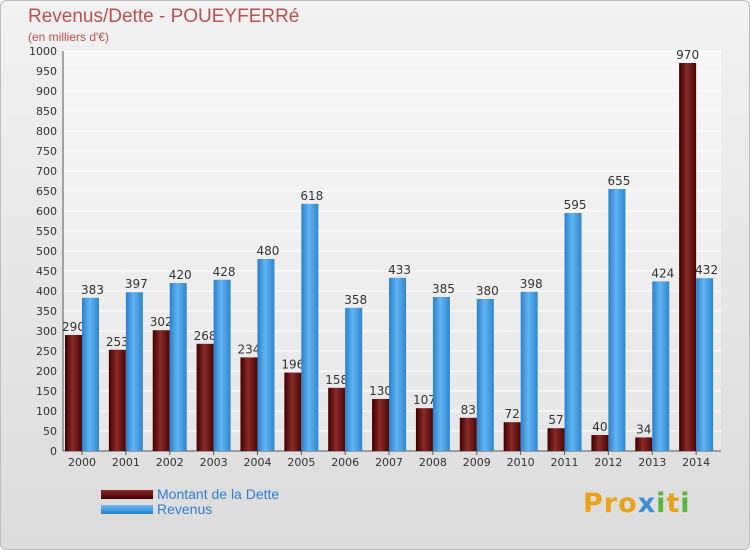 The image size is (750, 550). I want to click on data-label-revenue: 433, so click(399, 270).